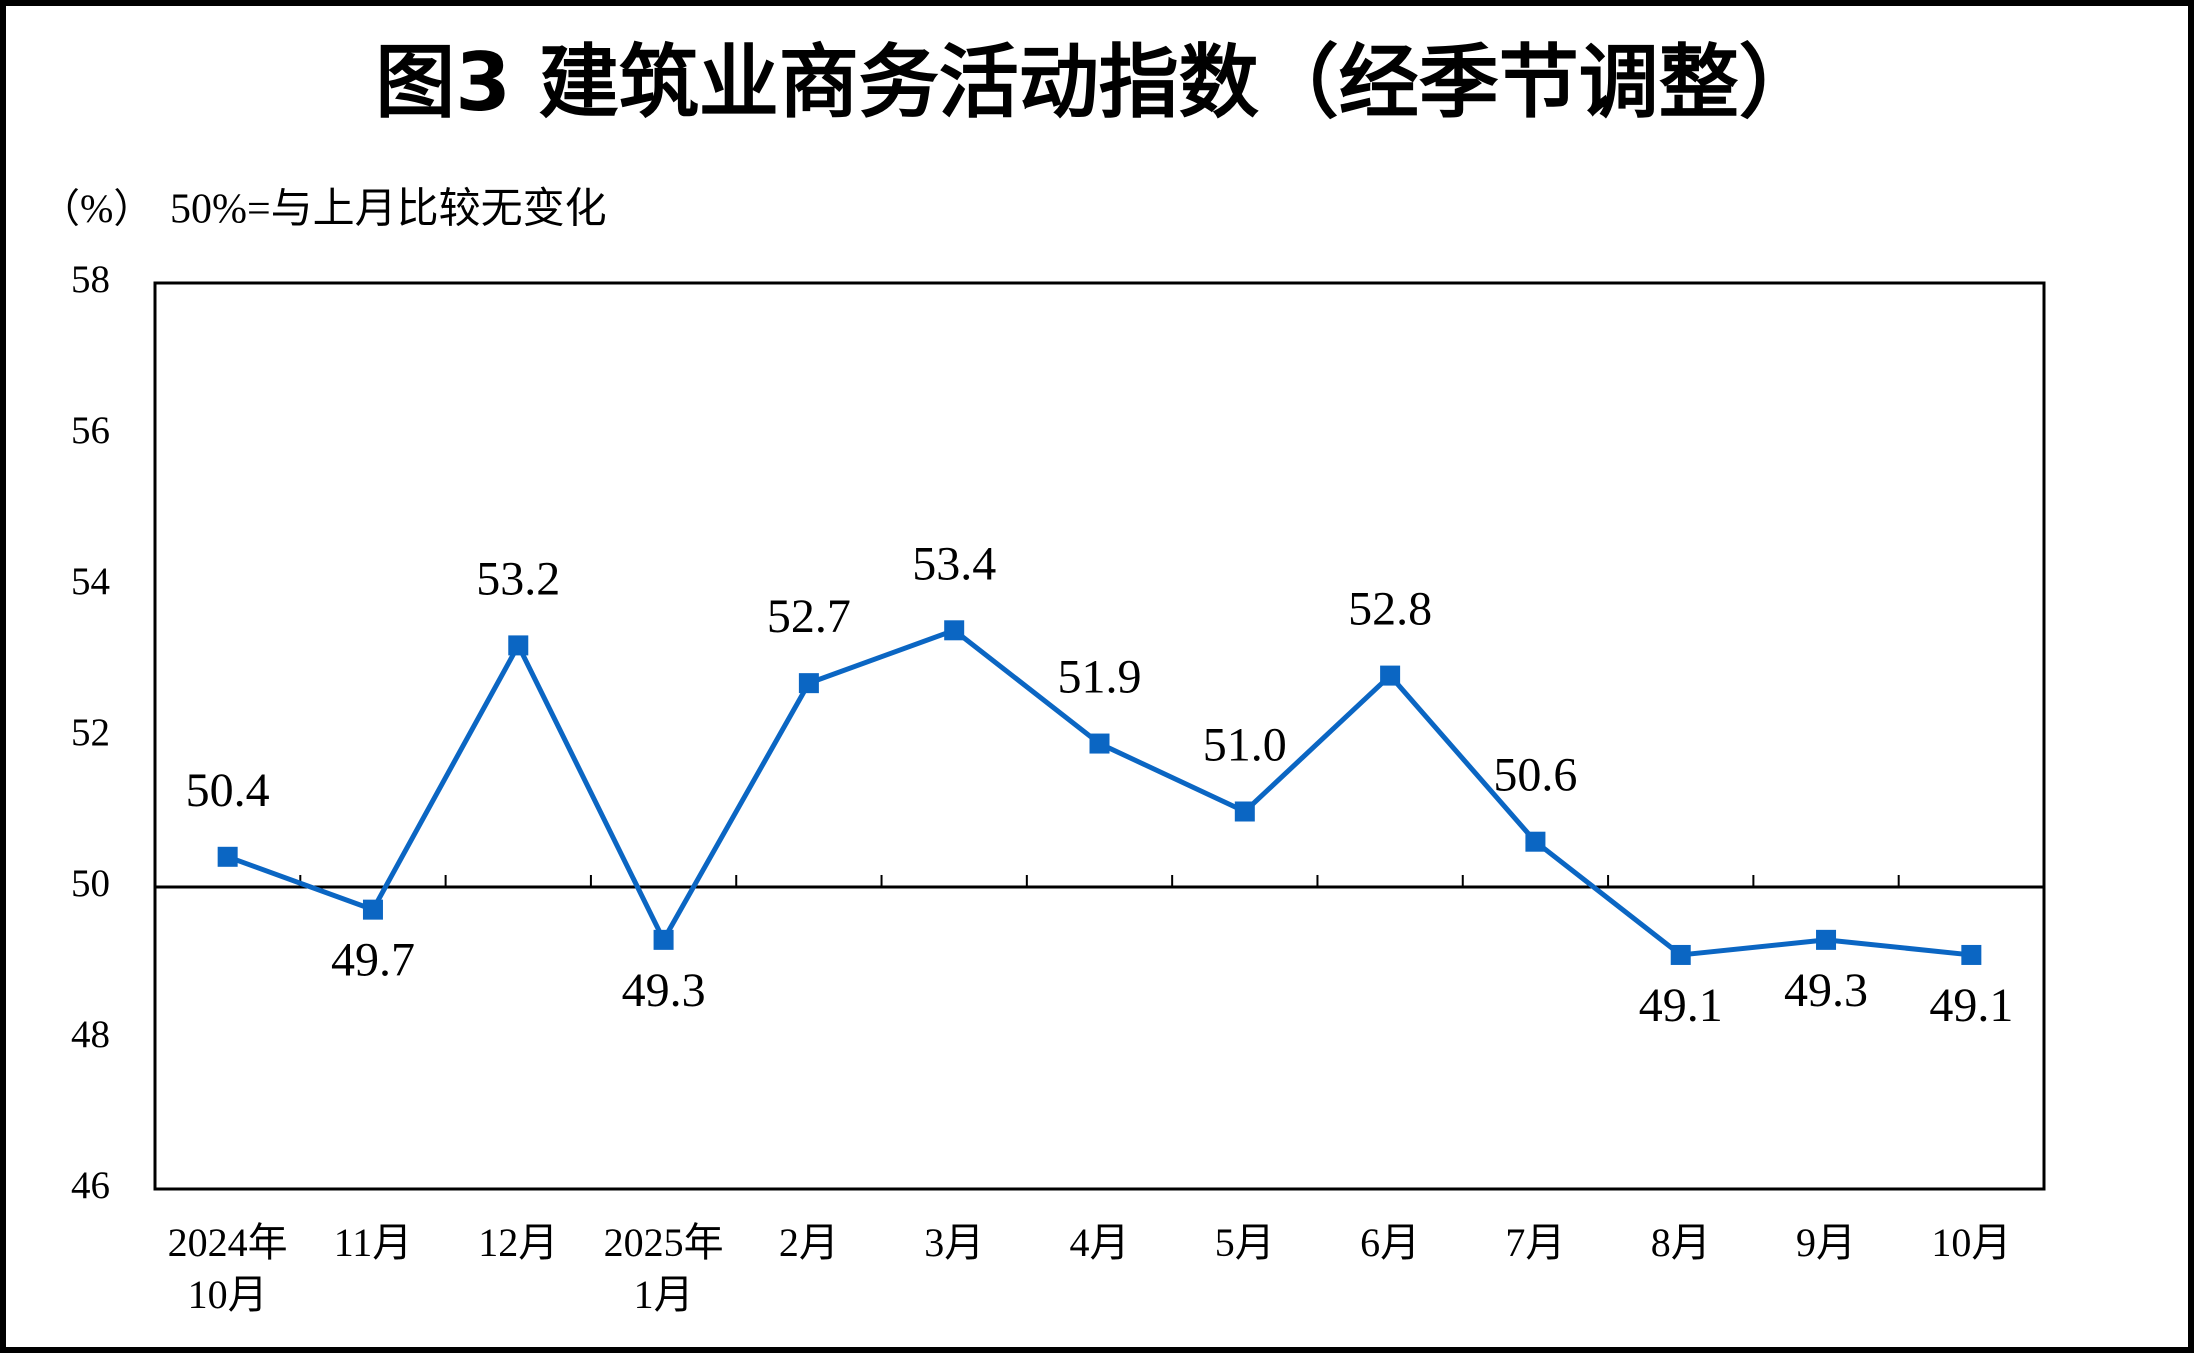 The image size is (2194, 1353). Describe the element at coordinates (228, 790) in the screenshot. I see `data-label: 50.4` at that location.